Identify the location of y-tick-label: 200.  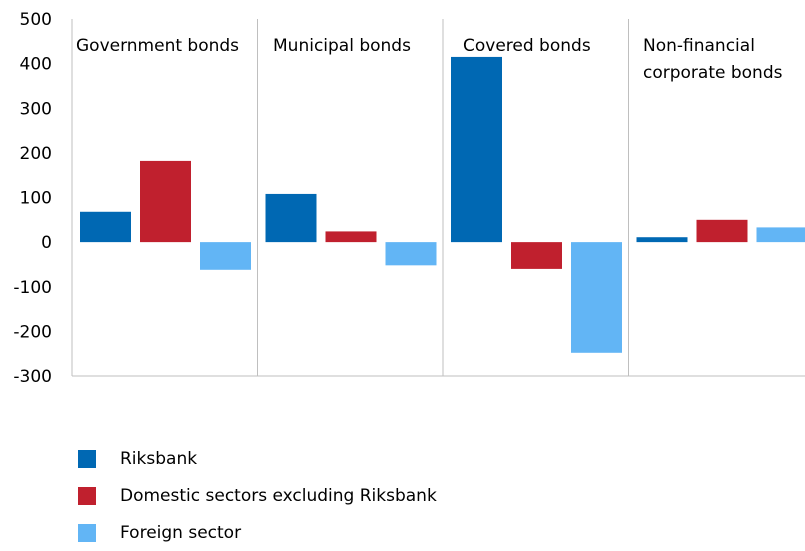
(36, 154).